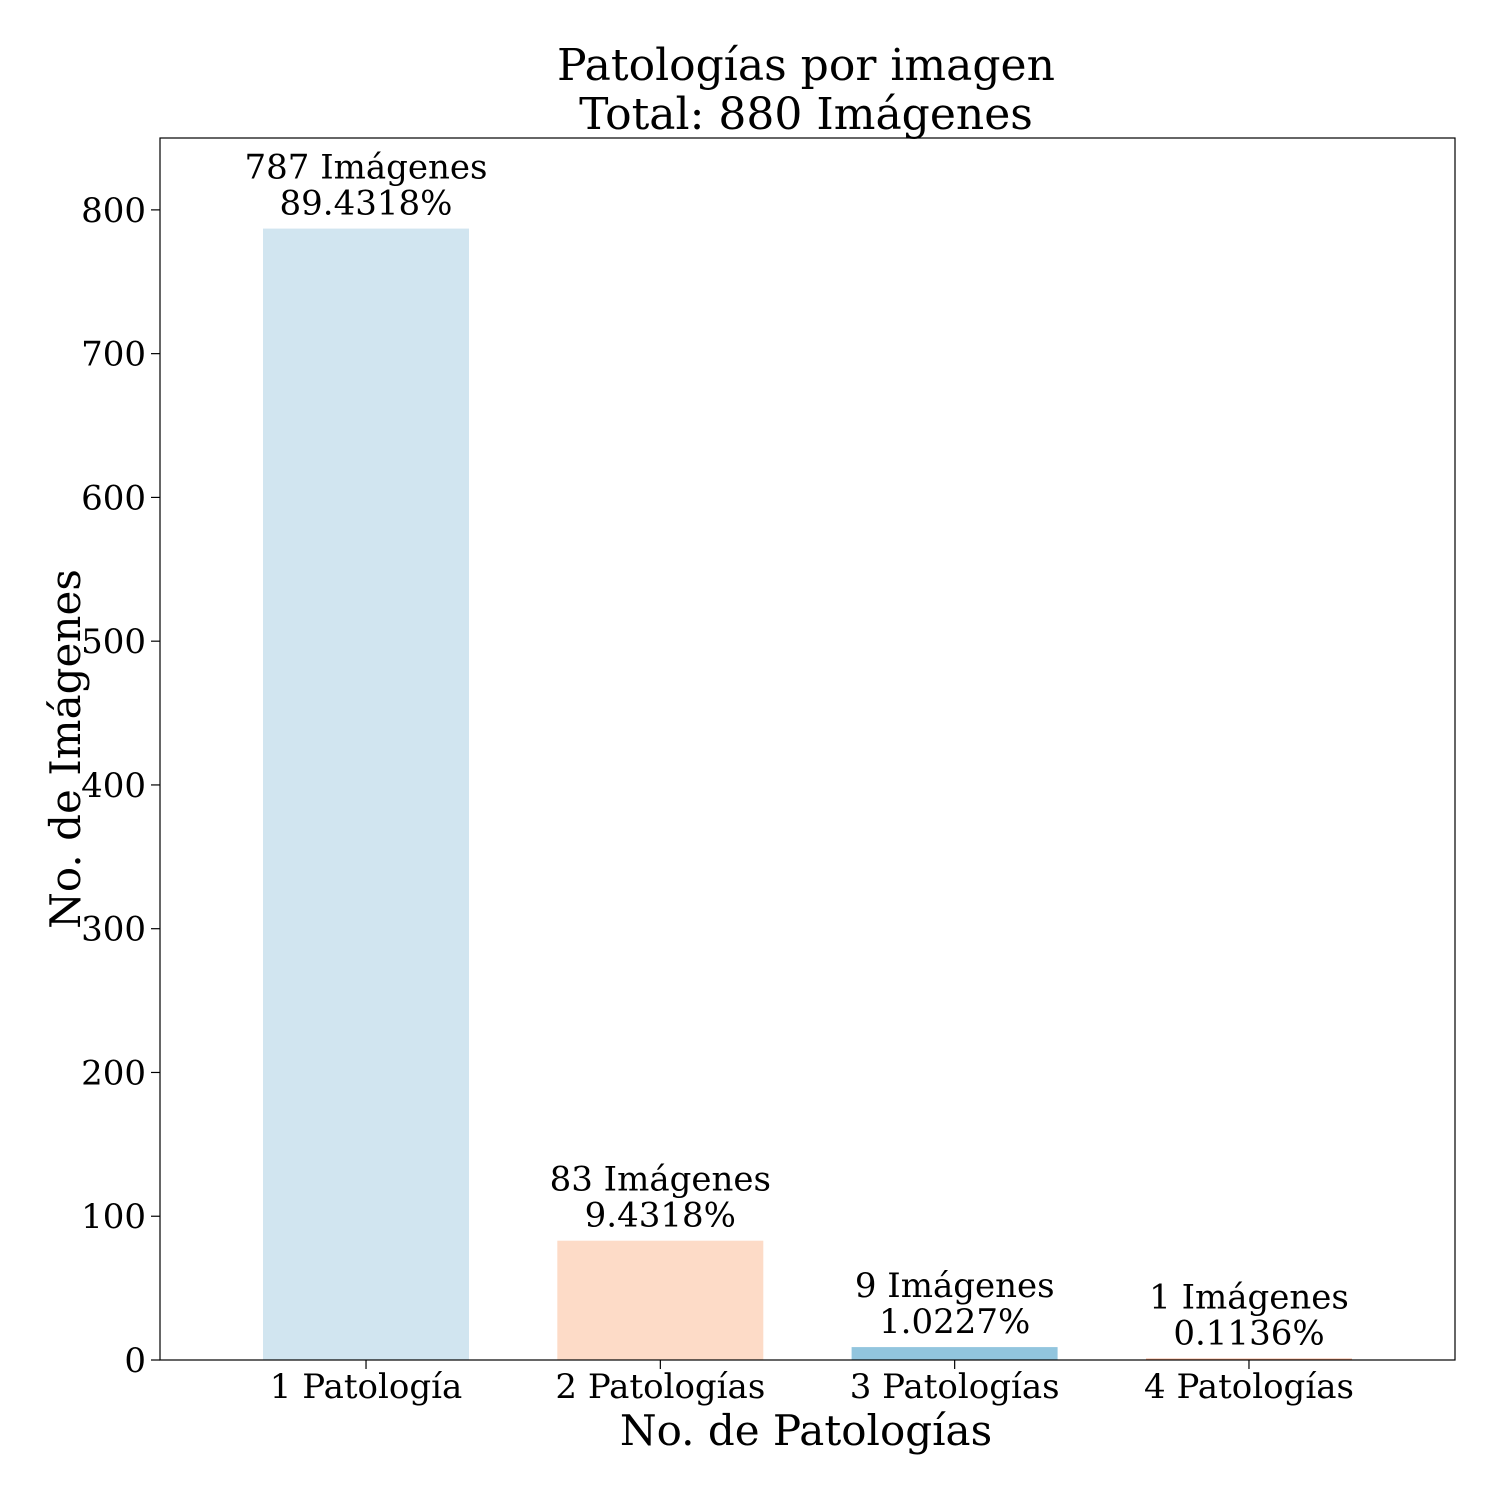  I want to click on y-tick-label: 300, so click(113, 930).